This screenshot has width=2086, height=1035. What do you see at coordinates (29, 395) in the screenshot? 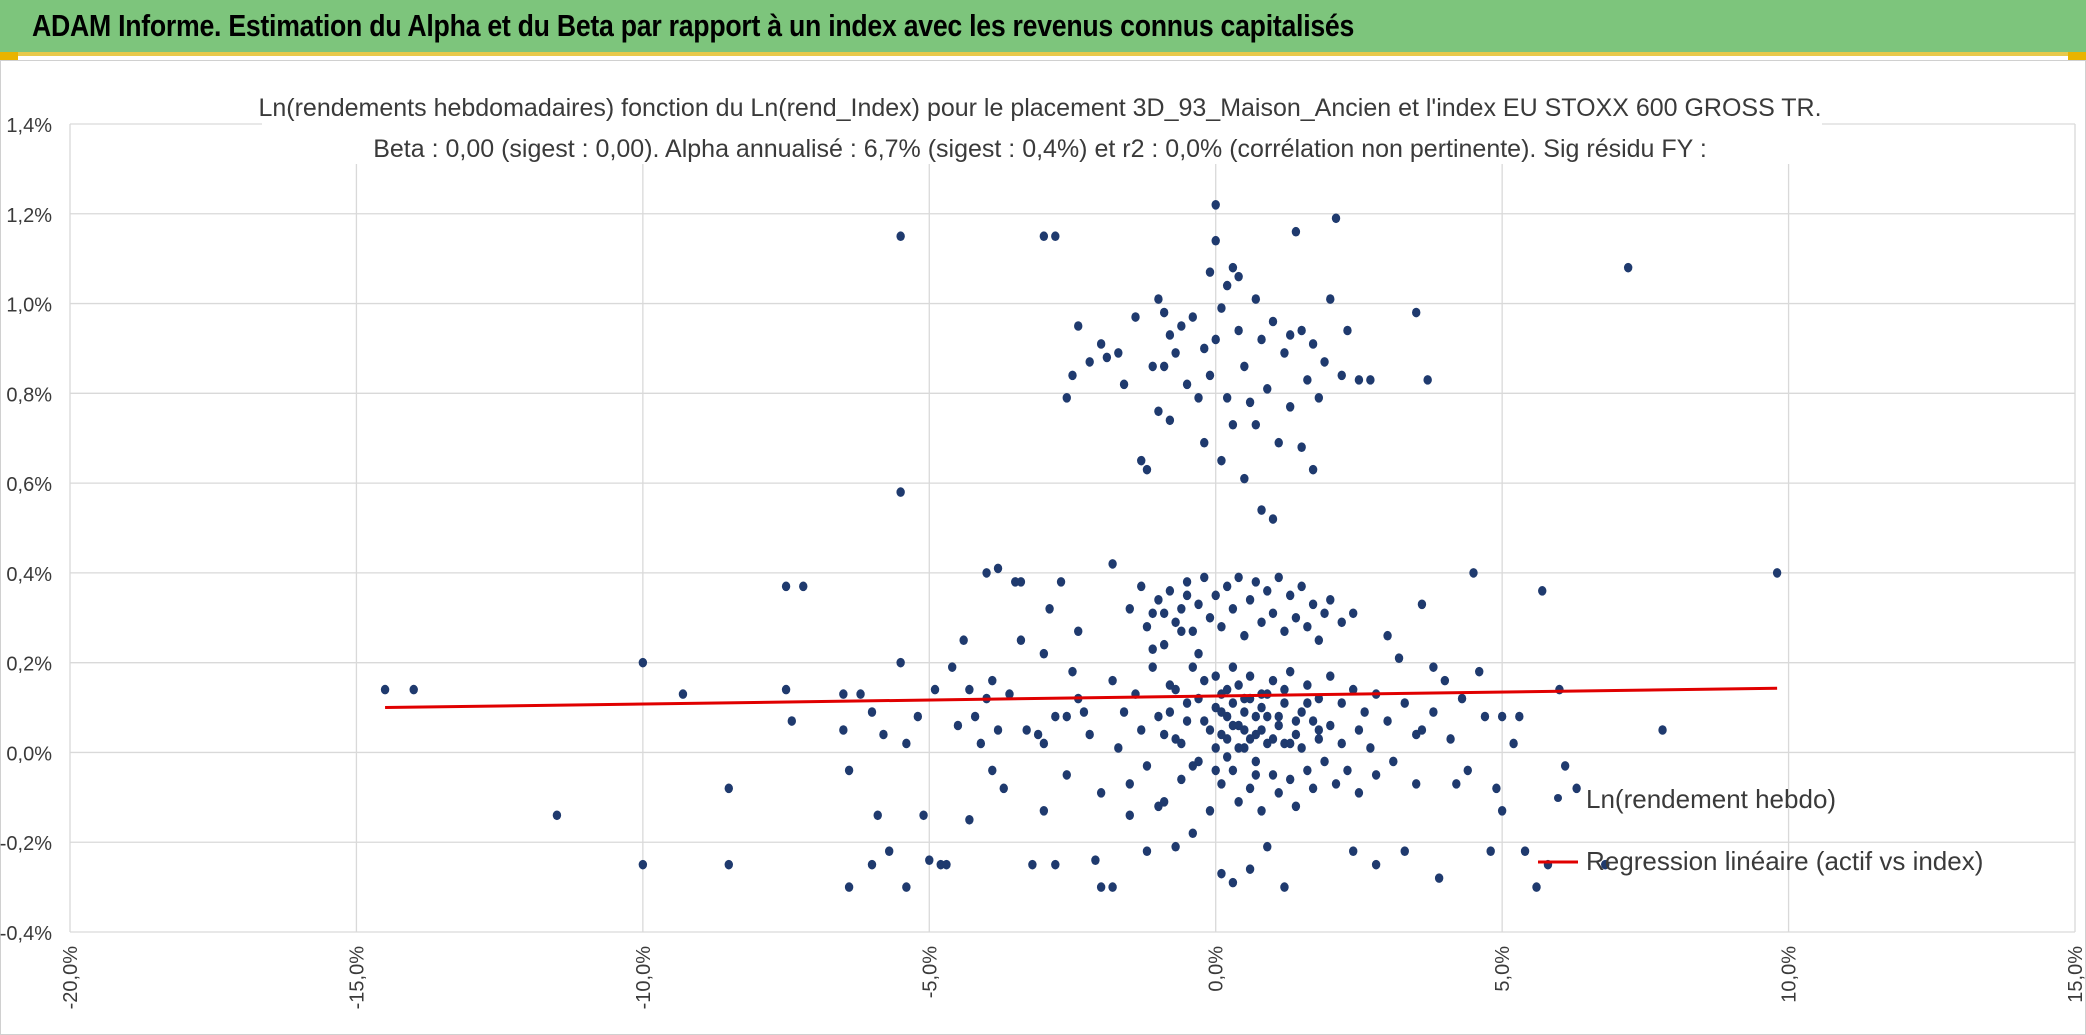
I see `y-tick-label: 0,8%` at bounding box center [29, 395].